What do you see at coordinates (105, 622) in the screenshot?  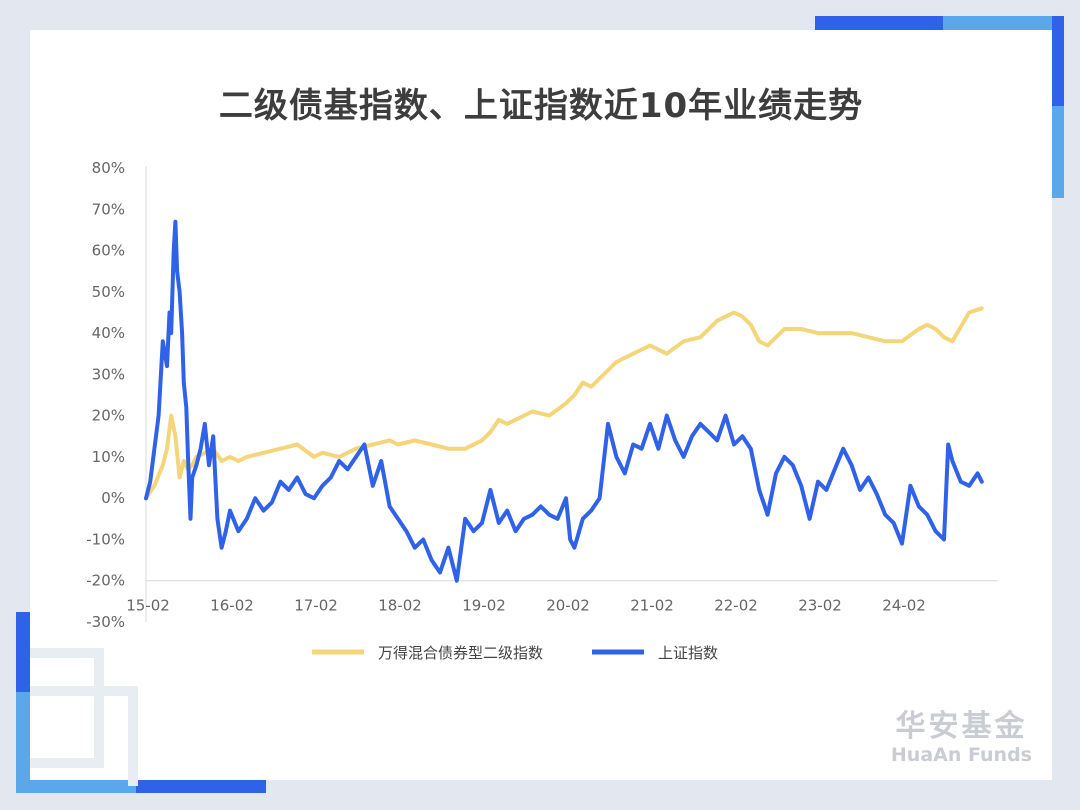 I see `y-tick-label: -30%` at bounding box center [105, 622].